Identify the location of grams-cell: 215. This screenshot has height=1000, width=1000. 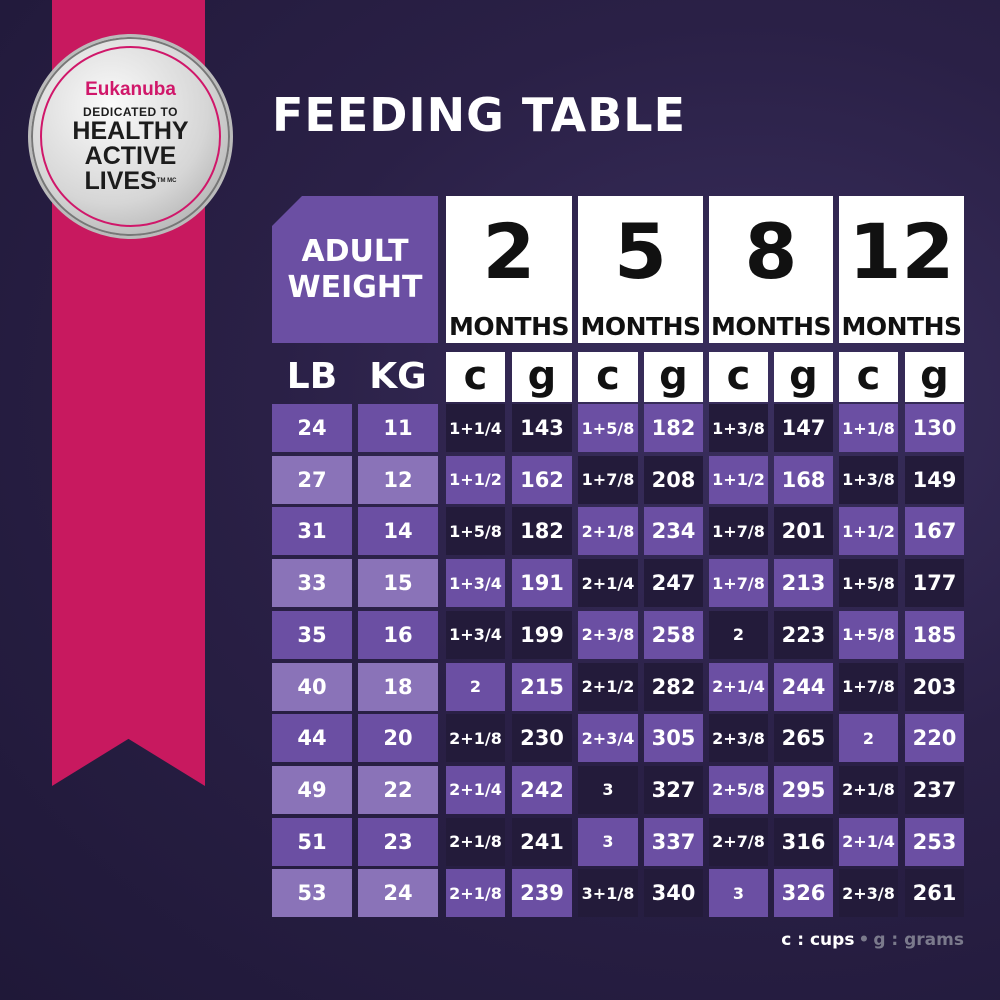
(542, 686).